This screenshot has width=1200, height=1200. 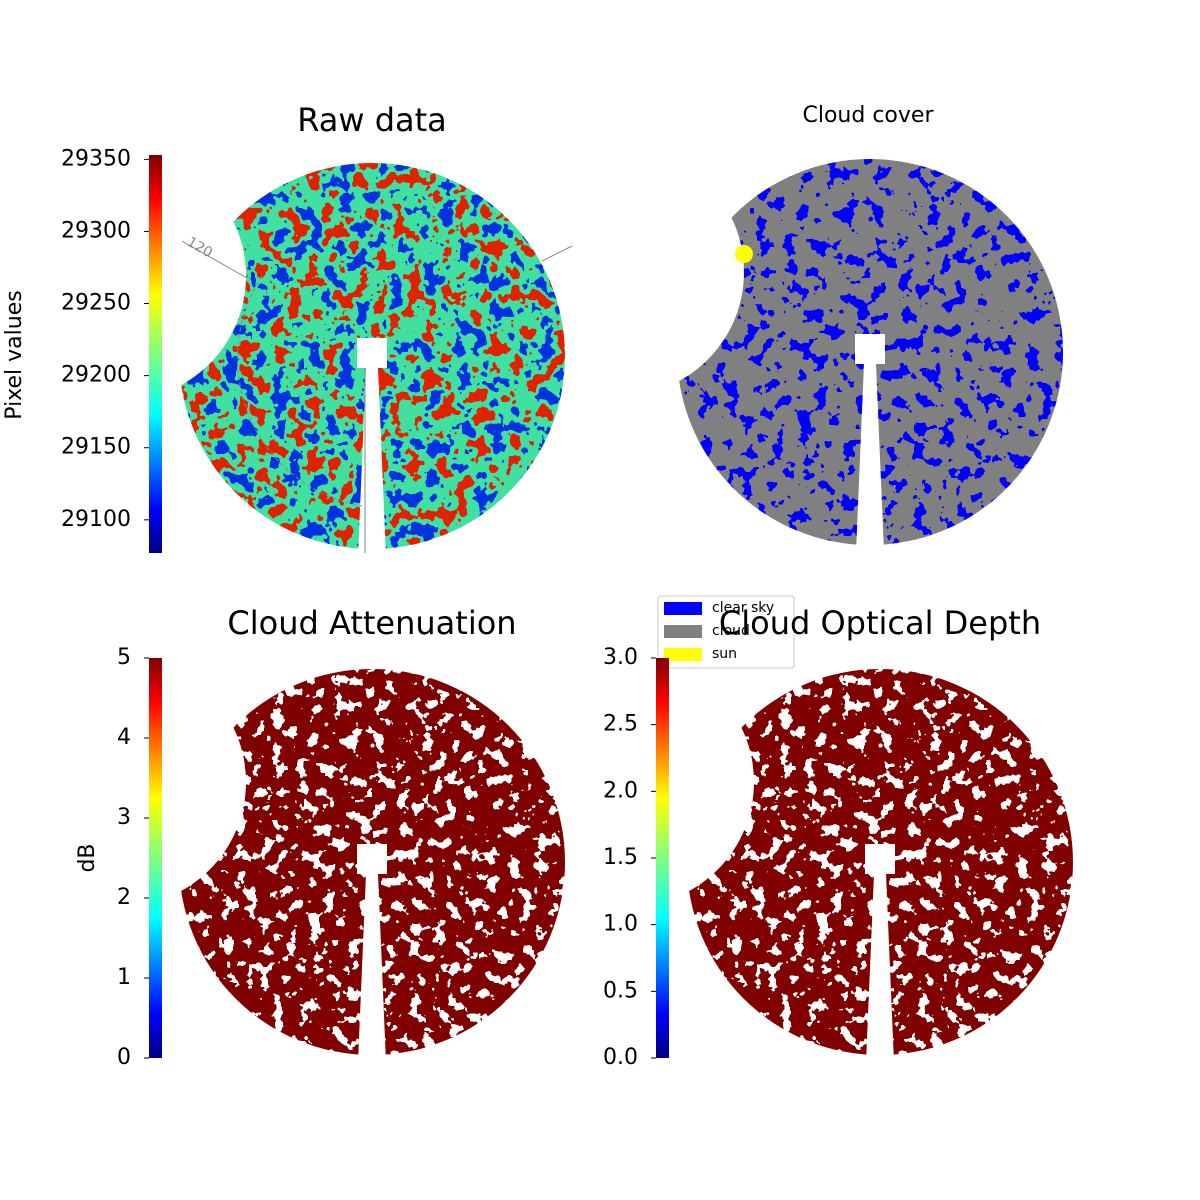 What do you see at coordinates (124, 897) in the screenshot?
I see `colorbar-tick-label: 2` at bounding box center [124, 897].